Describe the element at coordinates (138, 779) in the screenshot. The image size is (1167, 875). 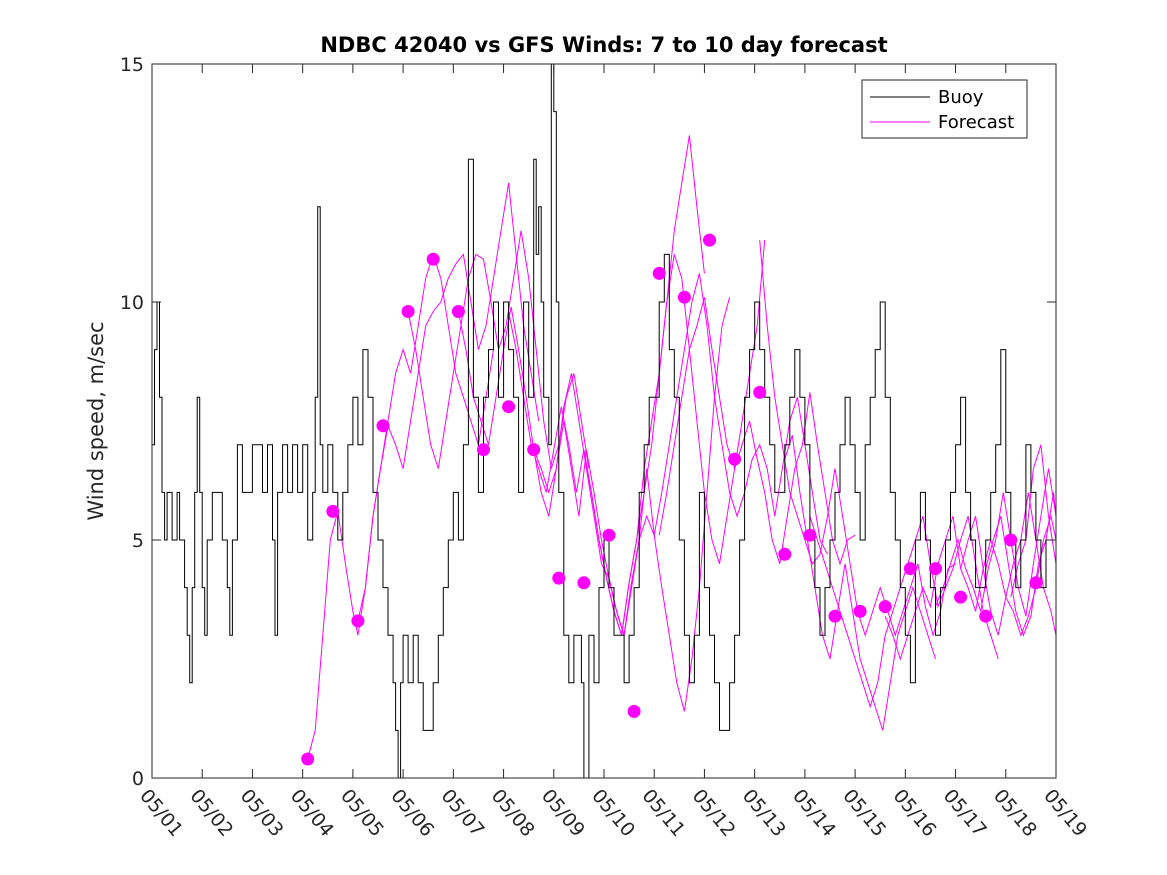
I see `y-tick-label-0: 0` at that location.